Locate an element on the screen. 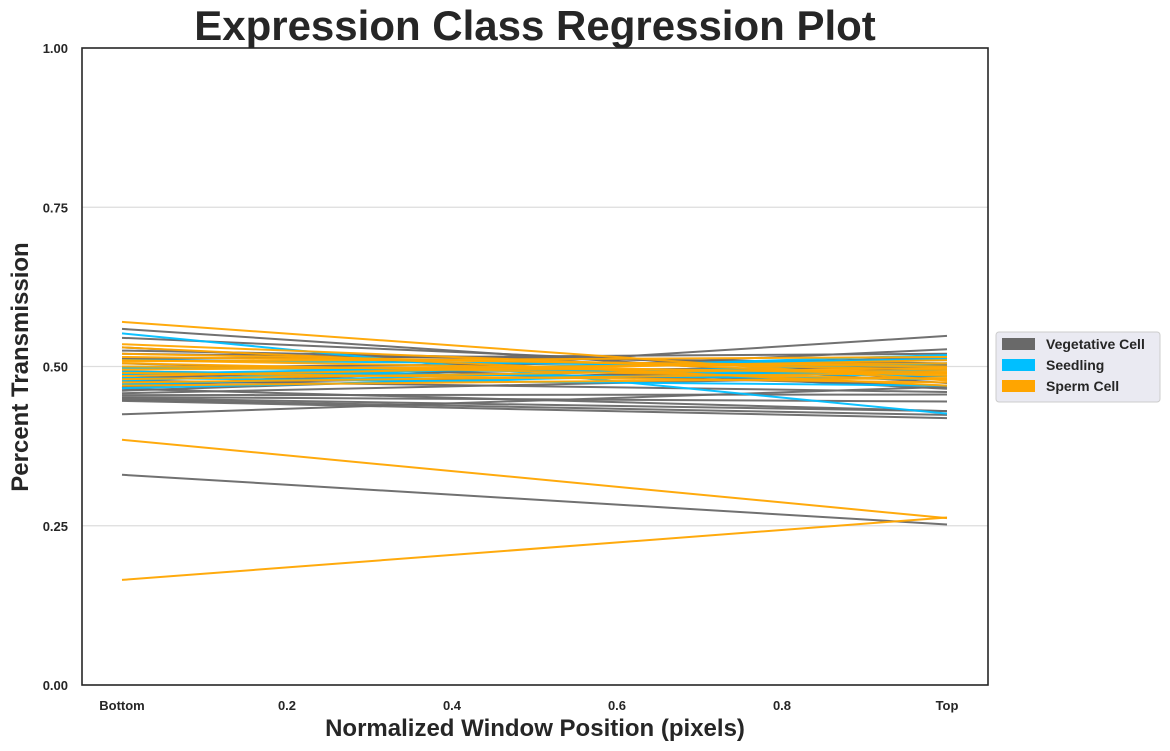 The image size is (1170, 751). x-tick-label-1: 0.2 is located at coordinates (287, 705).